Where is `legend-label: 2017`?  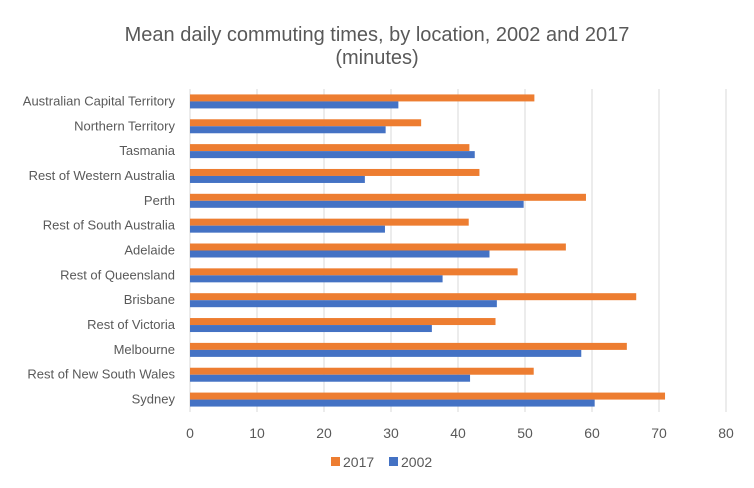
legend-label: 2017 is located at coordinates (358, 462).